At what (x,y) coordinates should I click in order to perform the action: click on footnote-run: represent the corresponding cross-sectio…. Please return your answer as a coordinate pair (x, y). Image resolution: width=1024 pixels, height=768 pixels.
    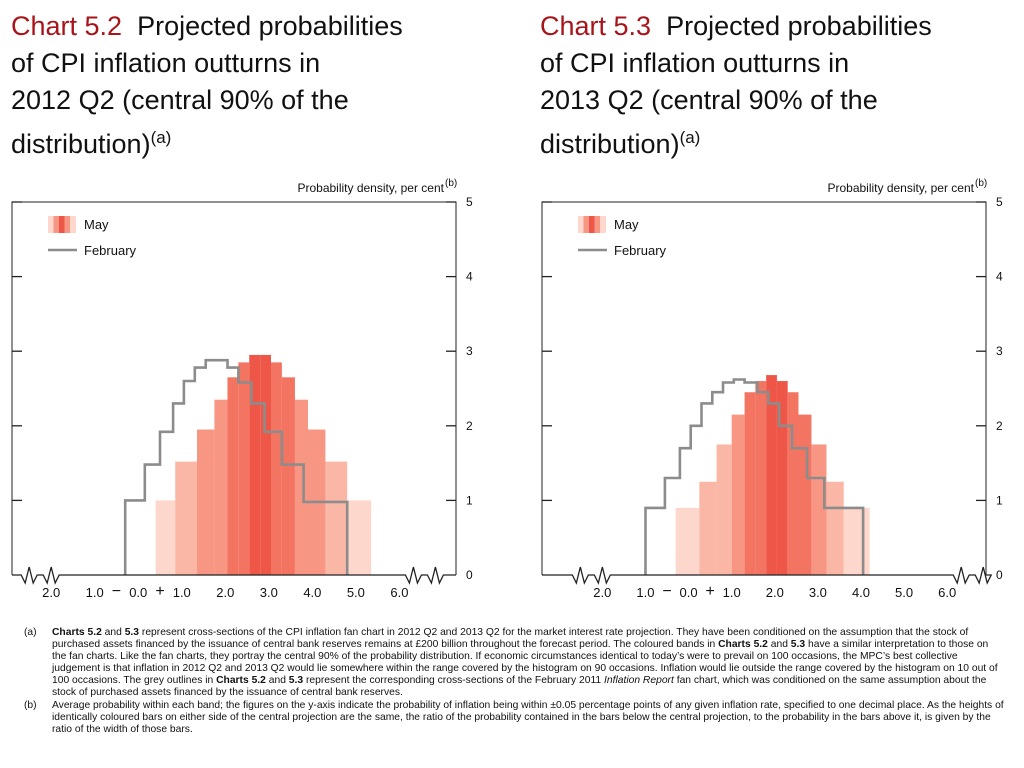
    Looking at the image, I should click on (453, 681).